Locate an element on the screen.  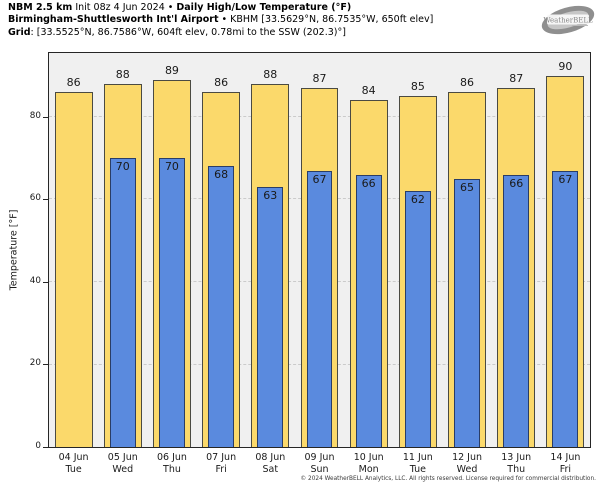
grid-label: Grid is located at coordinates (19, 32).